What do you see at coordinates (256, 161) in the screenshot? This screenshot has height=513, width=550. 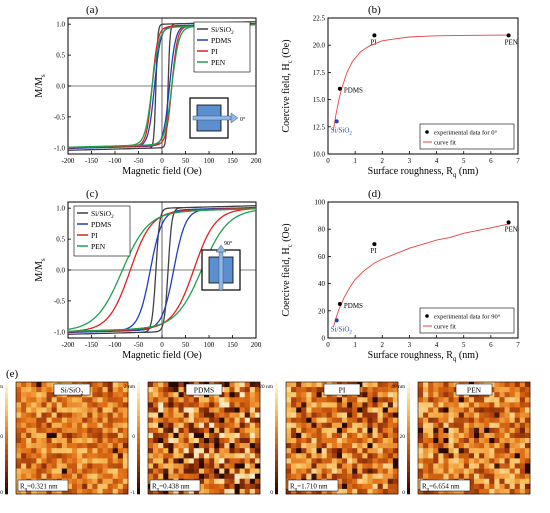 I see `x-tick-label: 200` at bounding box center [256, 161].